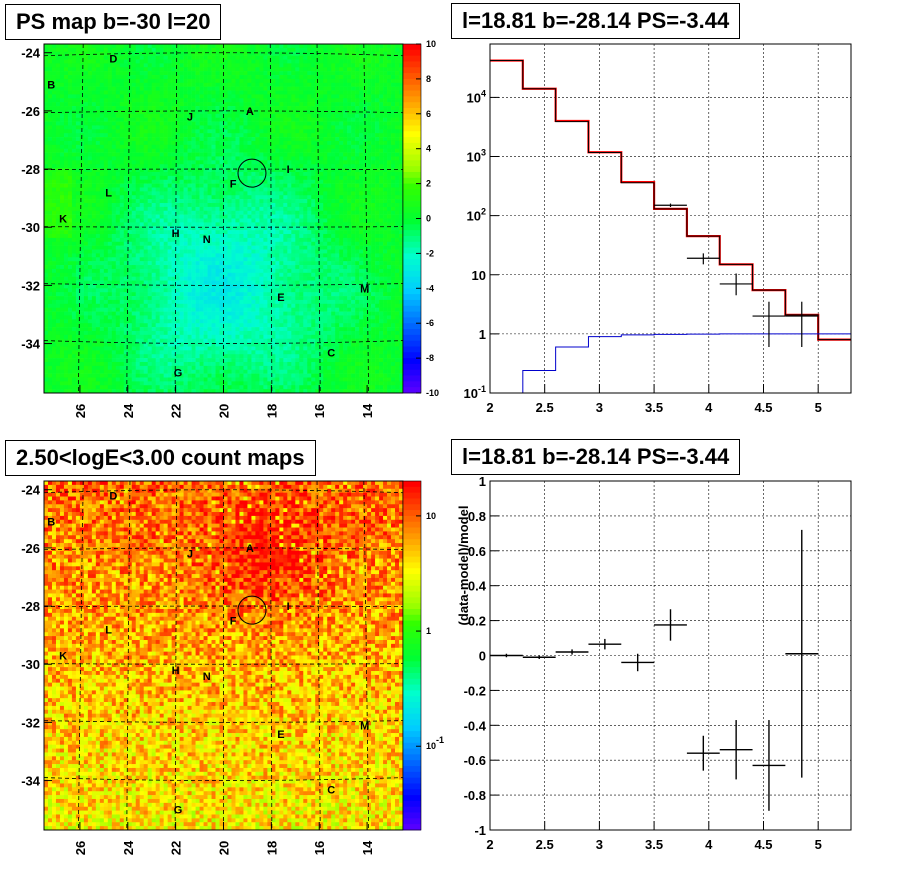  Describe the element at coordinates (482, 656) in the screenshot. I see `residual-ytick-label: 0` at that location.